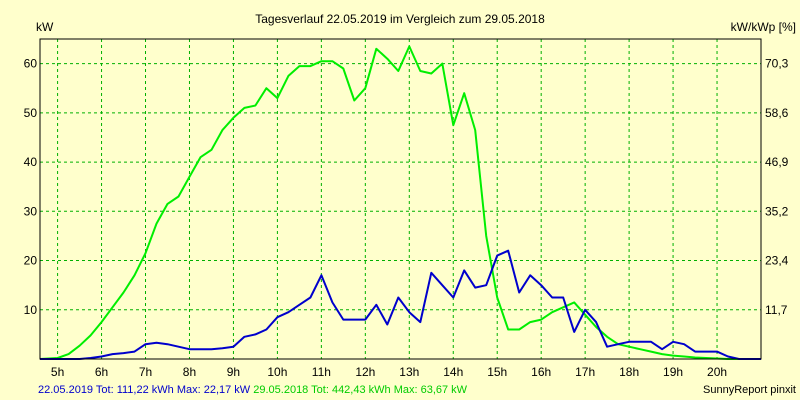  I want to click on legend-entry-2019: 22.05.2019 Tot: 111,22 kWh Max: 22,17 kW, so click(144, 390).